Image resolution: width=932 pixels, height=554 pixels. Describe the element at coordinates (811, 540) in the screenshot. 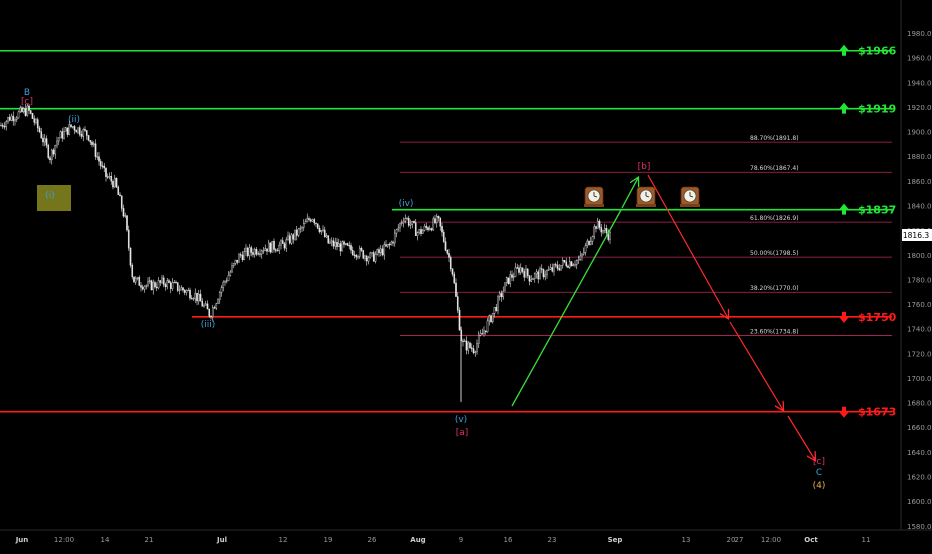

I see `time-tick-label: Oct` at that location.